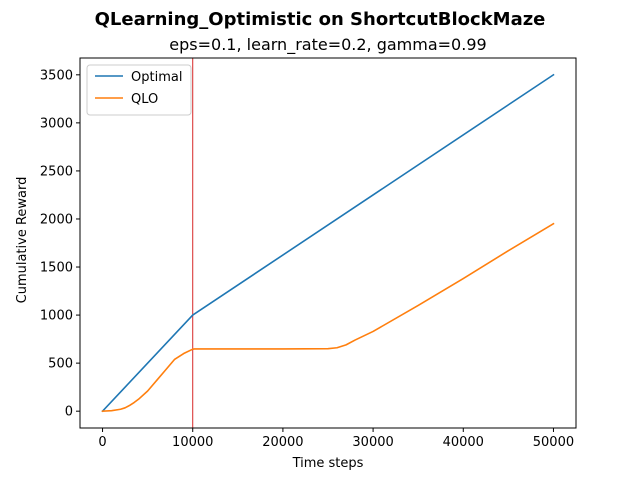 This screenshot has width=640, height=480. What do you see at coordinates (56, 219) in the screenshot?
I see `y-tick-label: 2000` at bounding box center [56, 219].